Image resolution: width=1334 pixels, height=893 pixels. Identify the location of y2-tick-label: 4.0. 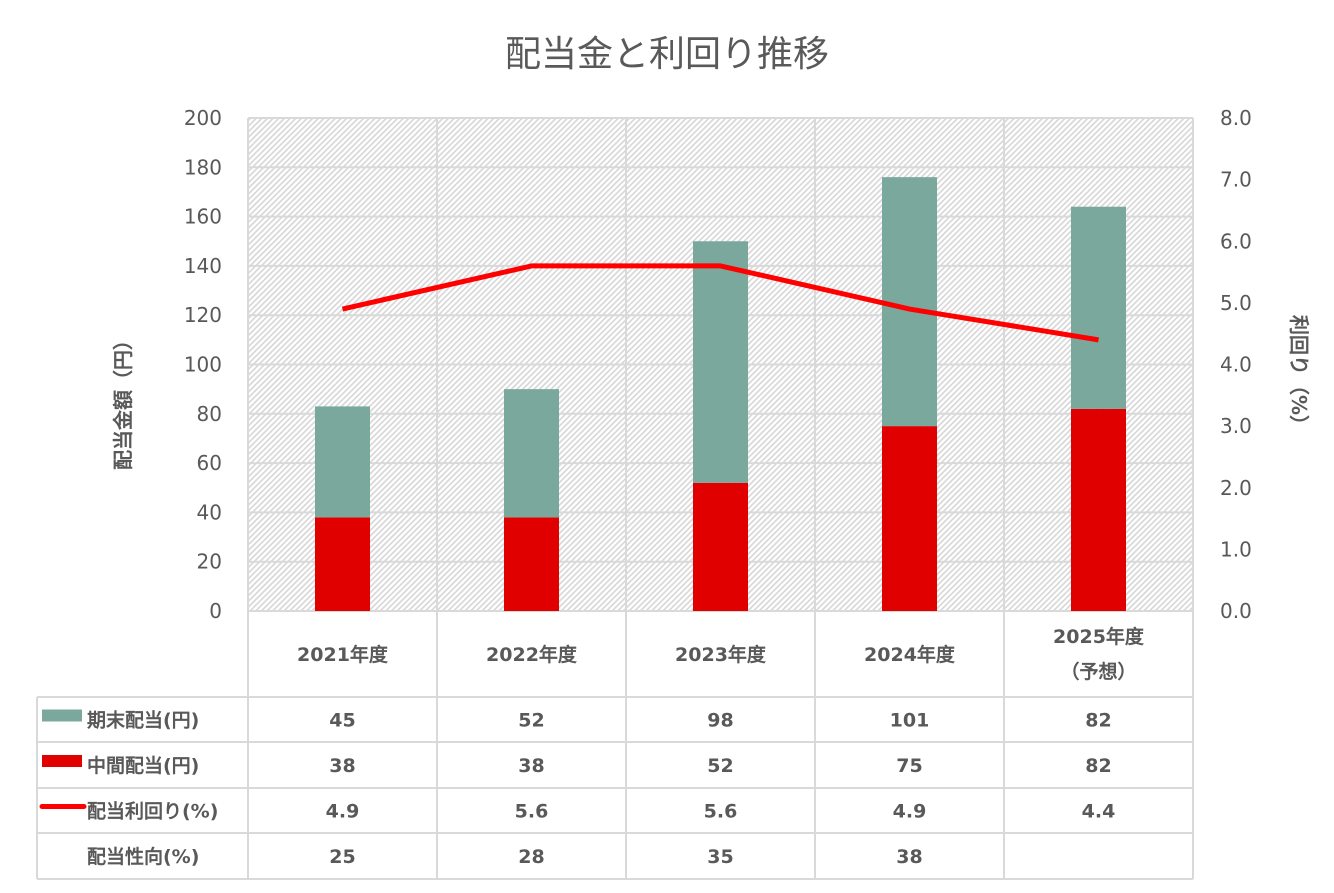
(1236, 365).